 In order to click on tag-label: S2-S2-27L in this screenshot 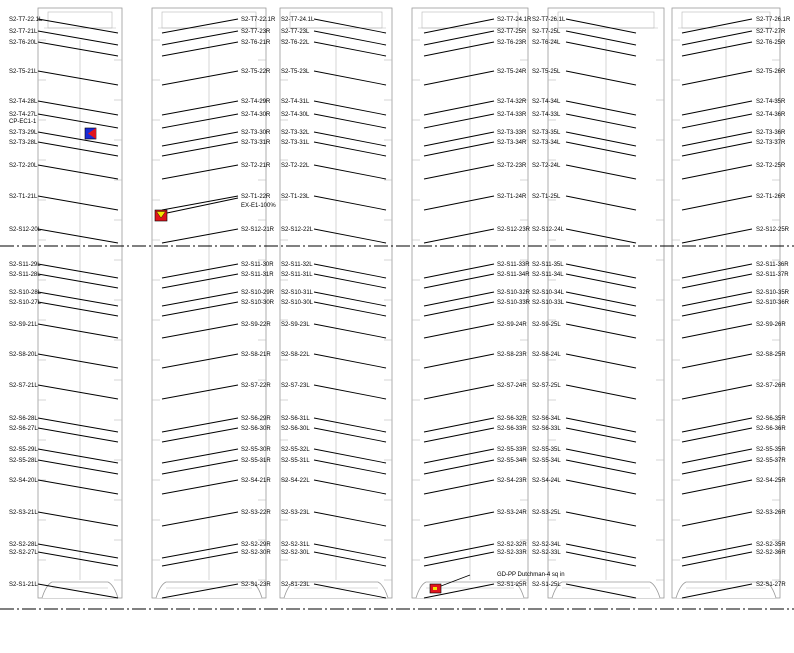, I will do `click(23, 553)`.